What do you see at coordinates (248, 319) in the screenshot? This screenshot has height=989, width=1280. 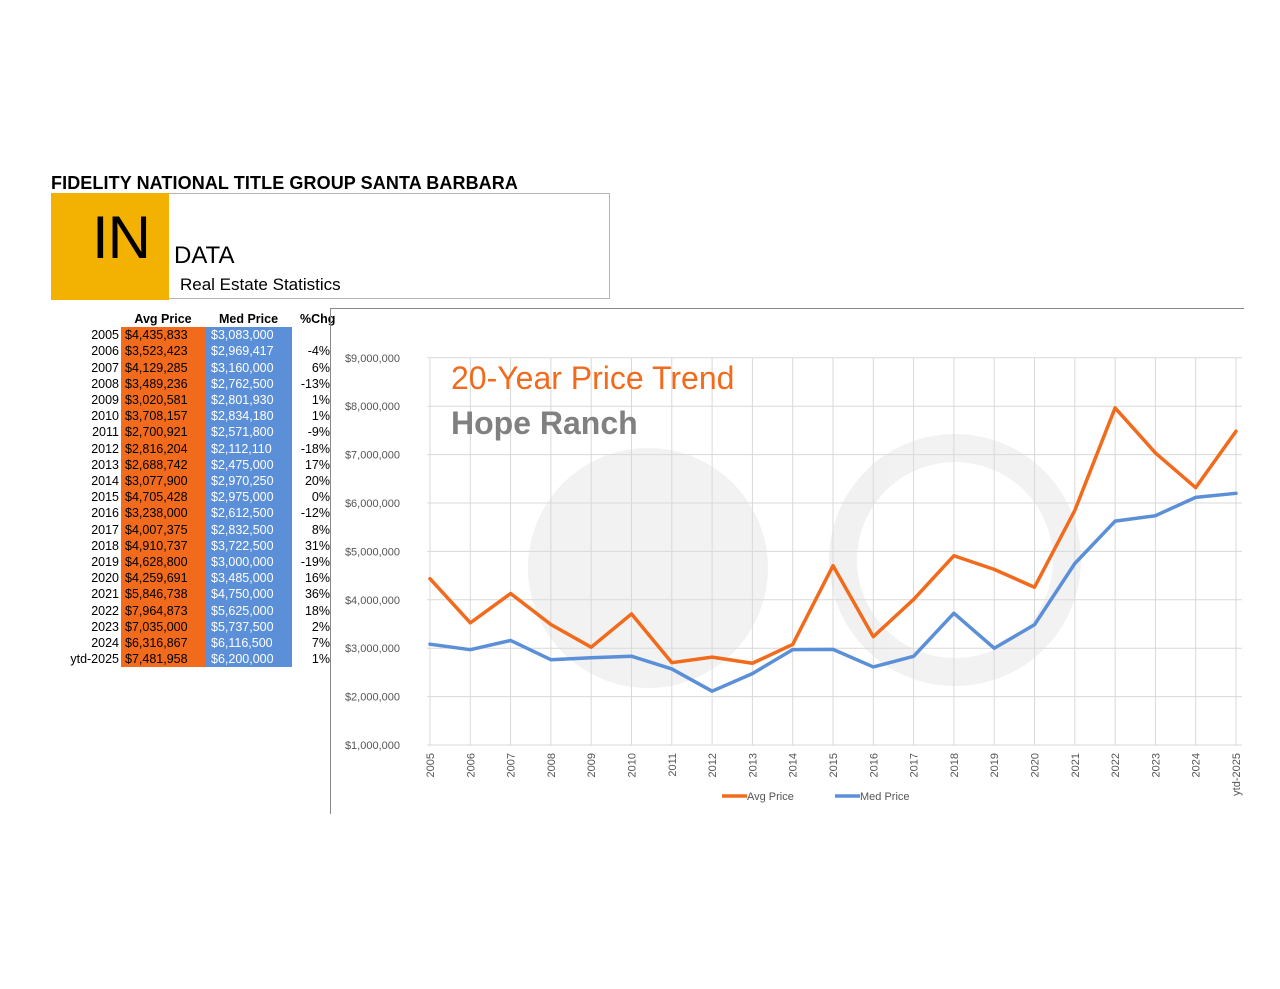 I see `header-med-price: Med Price` at bounding box center [248, 319].